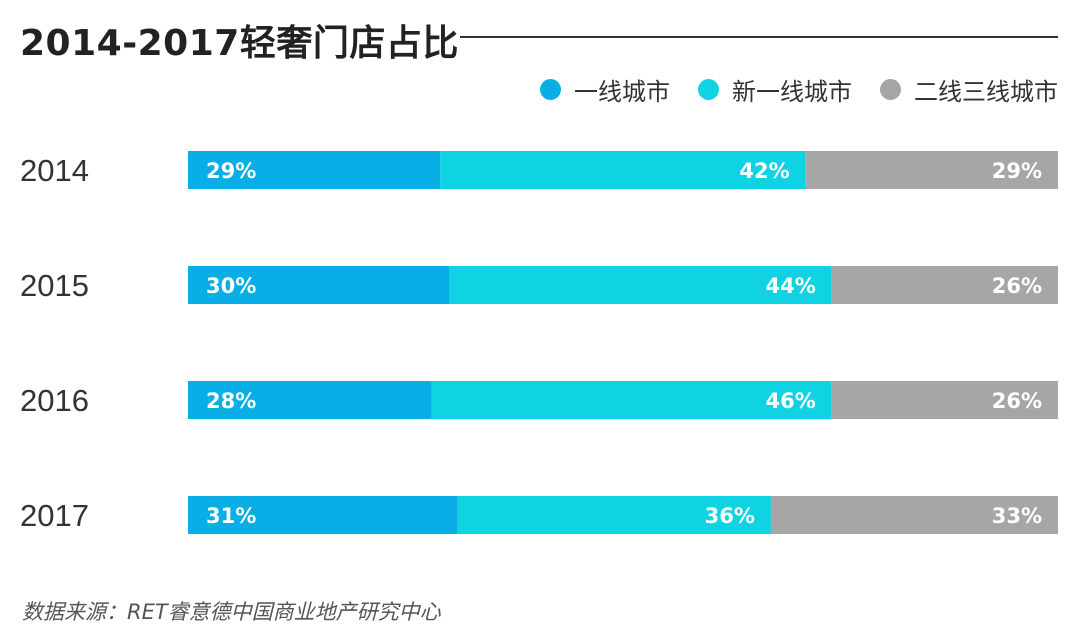 The height and width of the screenshot is (637, 1080). I want to click on y-tick-label: 2016, so click(54, 400).